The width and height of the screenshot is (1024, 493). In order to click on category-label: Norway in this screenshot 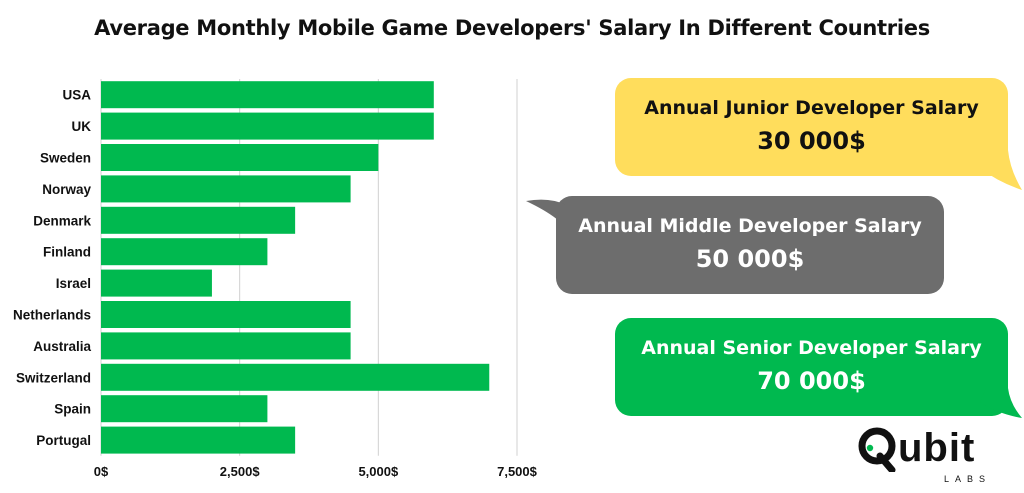, I will do `click(66, 189)`.